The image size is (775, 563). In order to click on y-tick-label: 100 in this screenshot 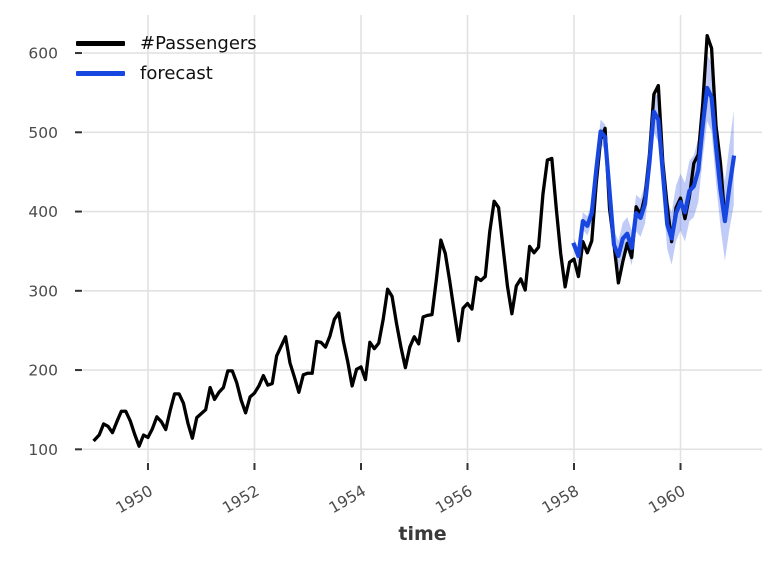, I will do `click(43, 450)`.